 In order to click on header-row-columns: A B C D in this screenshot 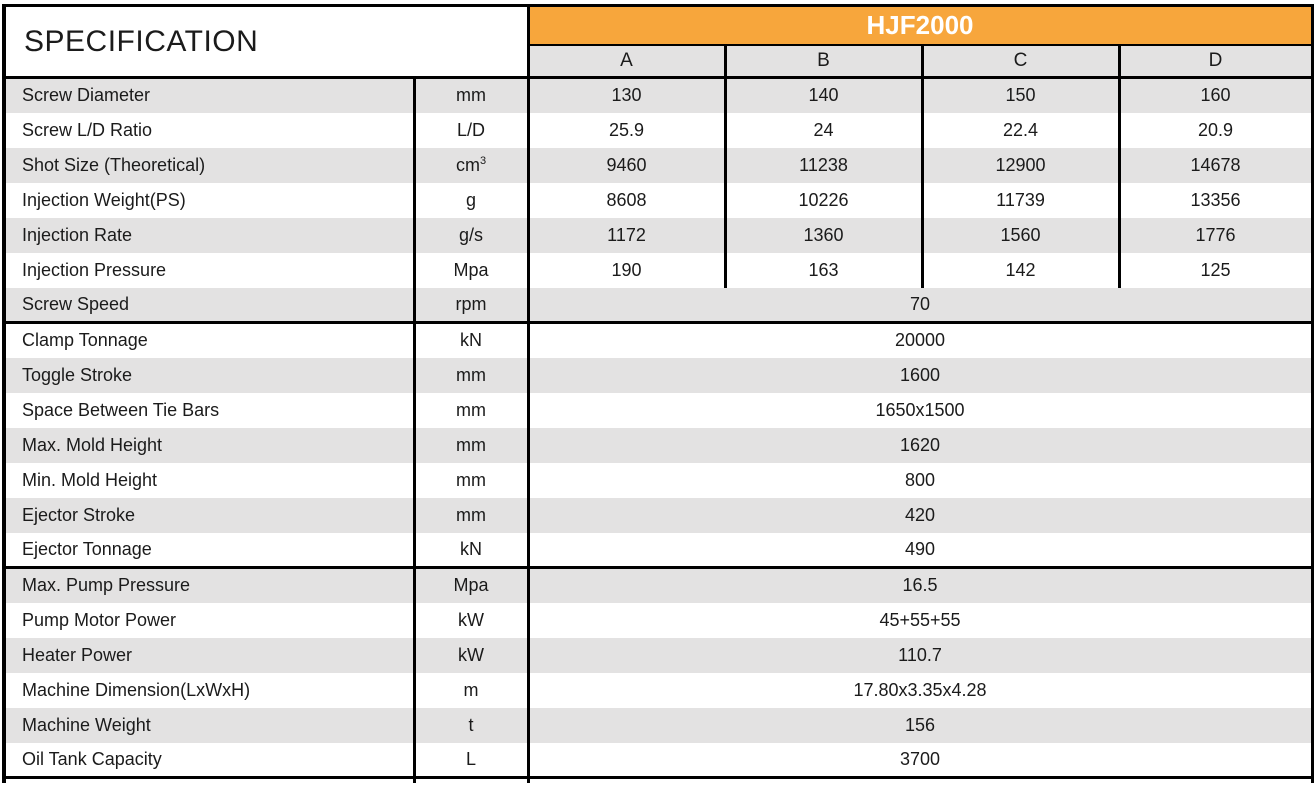, I will do `click(658, 61)`.